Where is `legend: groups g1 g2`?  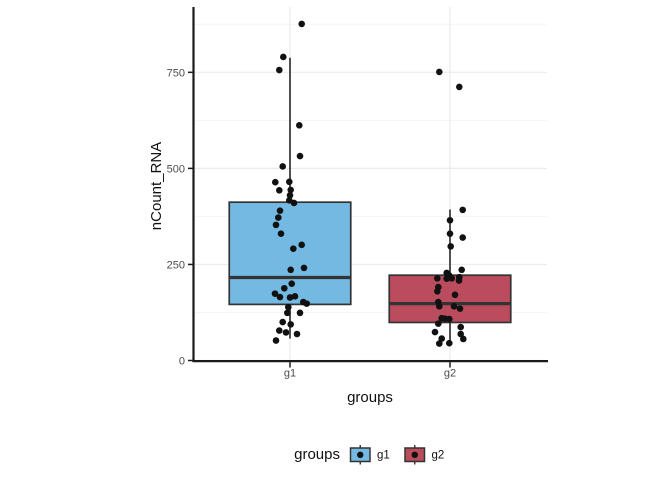
legend: groups g1 g2 is located at coordinates (369, 455).